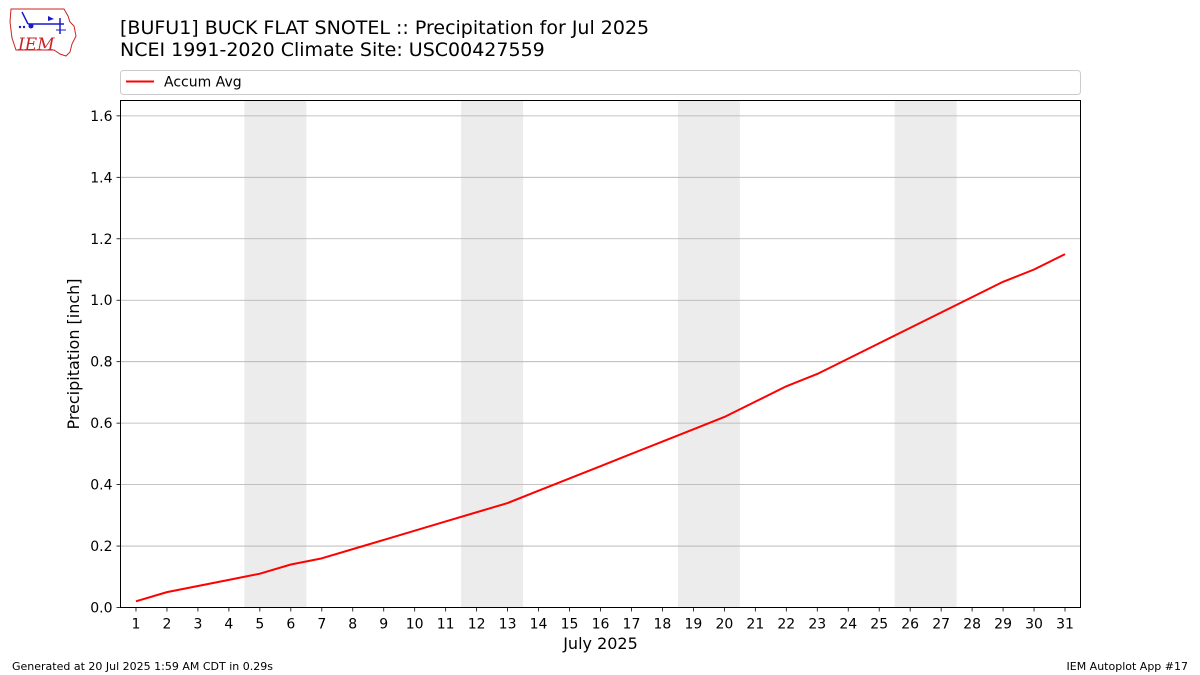  I want to click on x-tick-label: 16, so click(601, 625).